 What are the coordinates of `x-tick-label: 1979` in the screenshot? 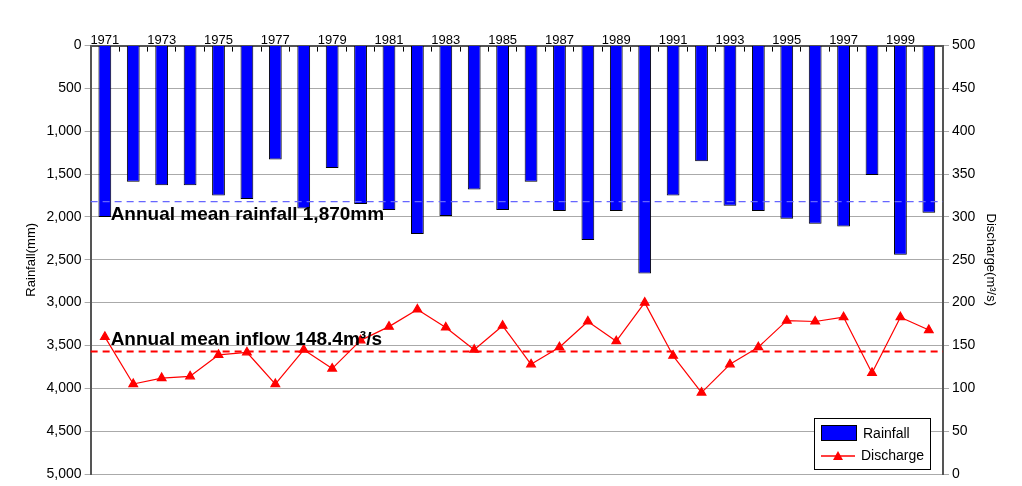 It's located at (332, 40).